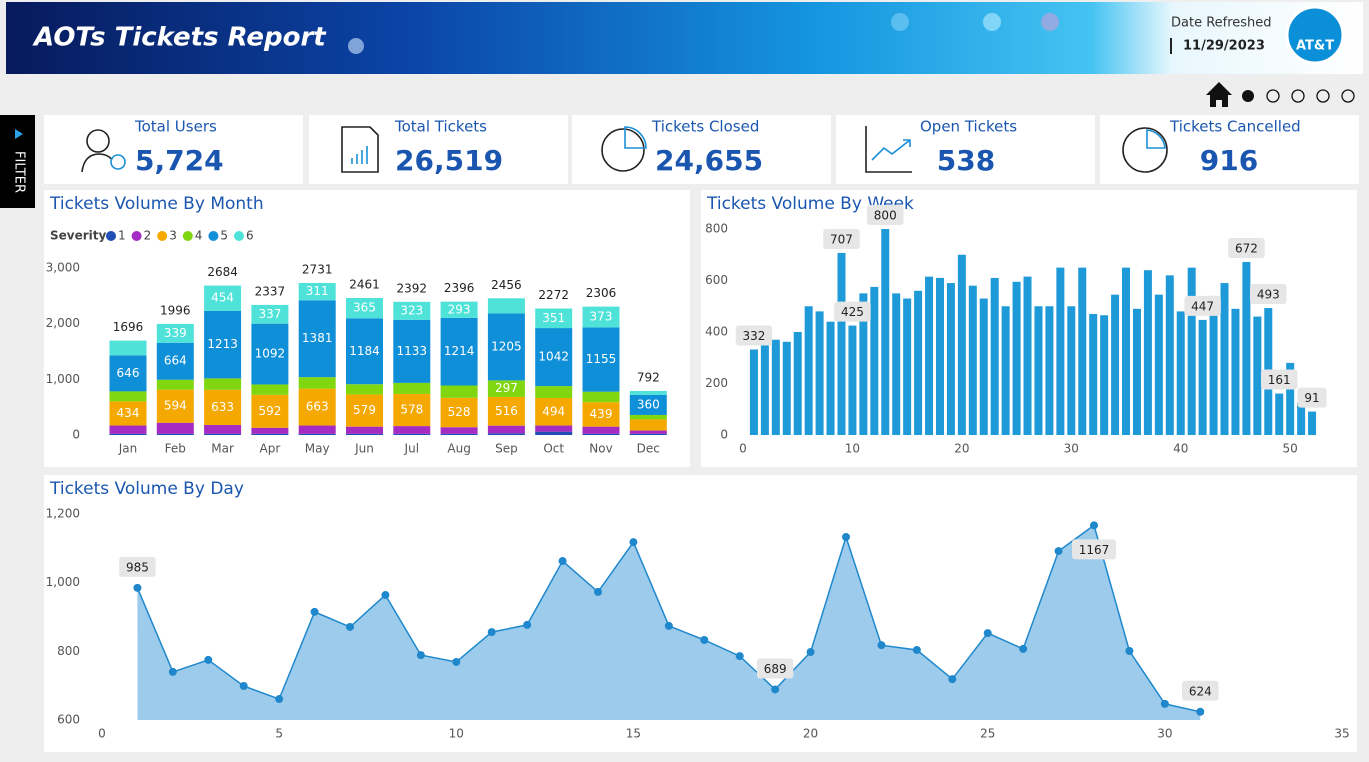  I want to click on kpi-card, so click(701, 149).